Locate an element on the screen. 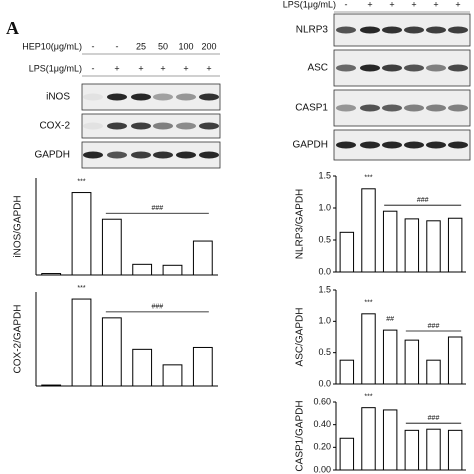 The image size is (474, 474). y-axis-label: CASP1/GAPDH is located at coordinates (300, 435).